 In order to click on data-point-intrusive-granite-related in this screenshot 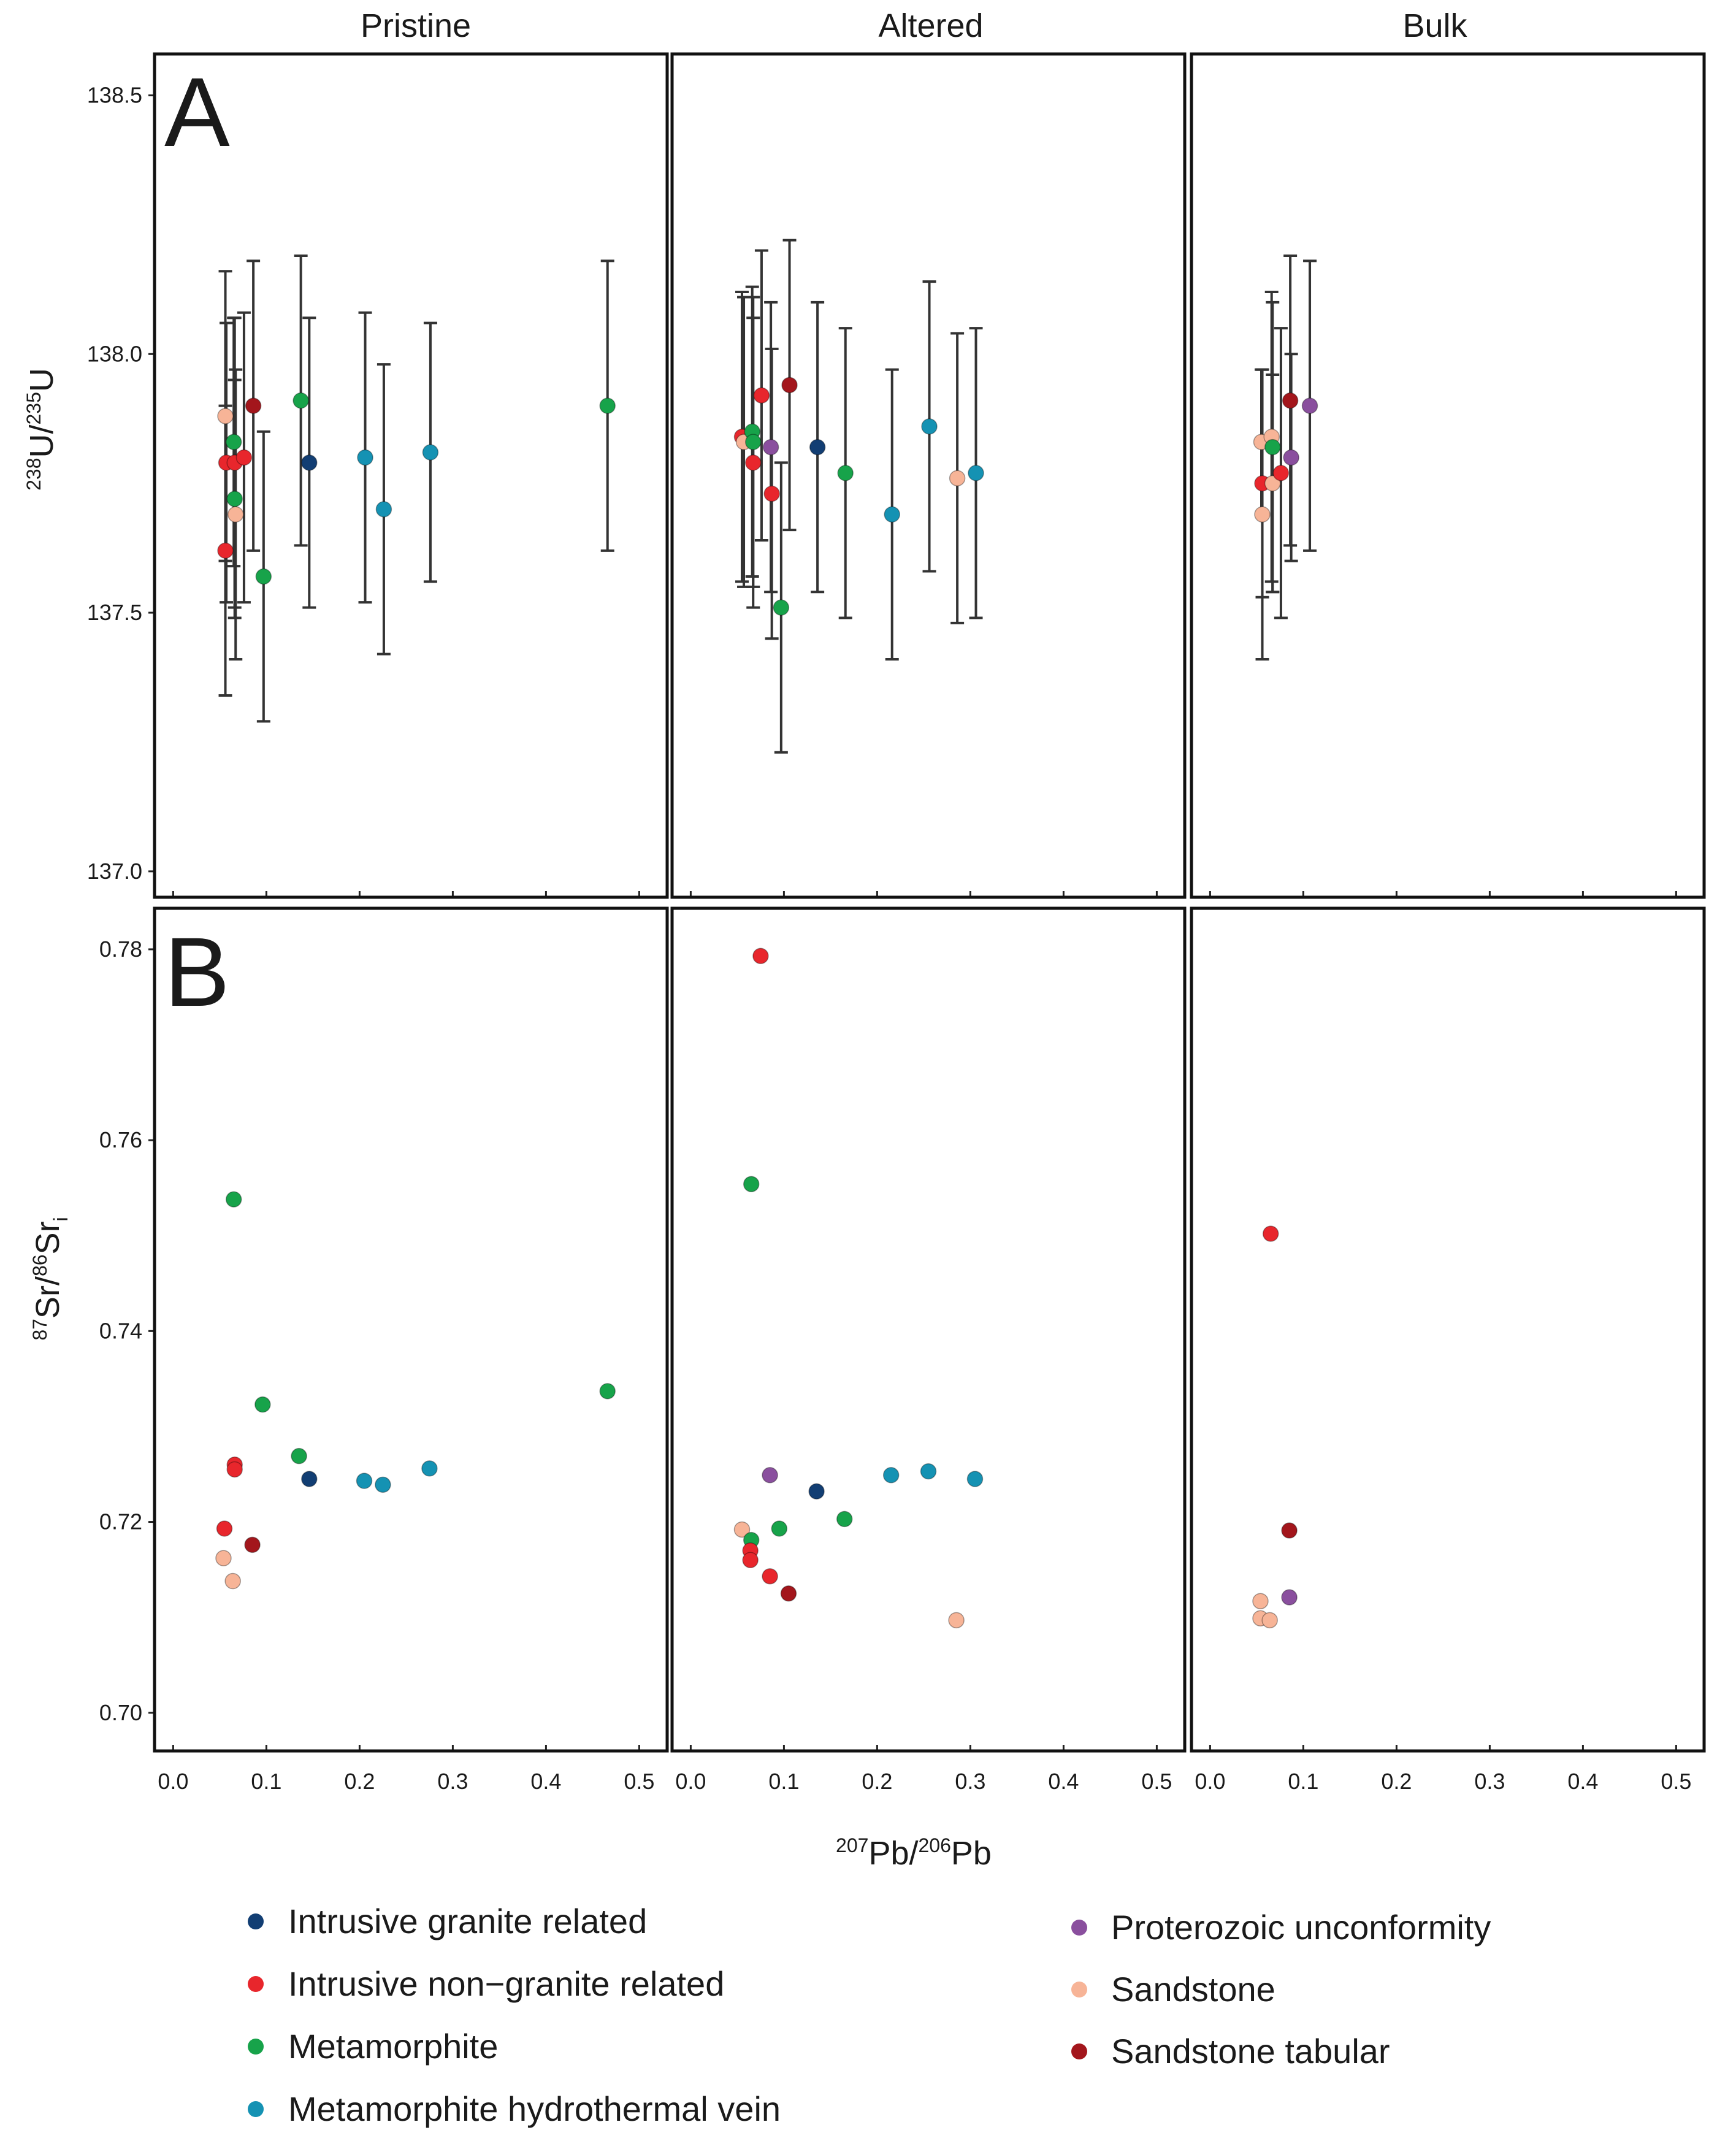, I will do `click(309, 462)`.